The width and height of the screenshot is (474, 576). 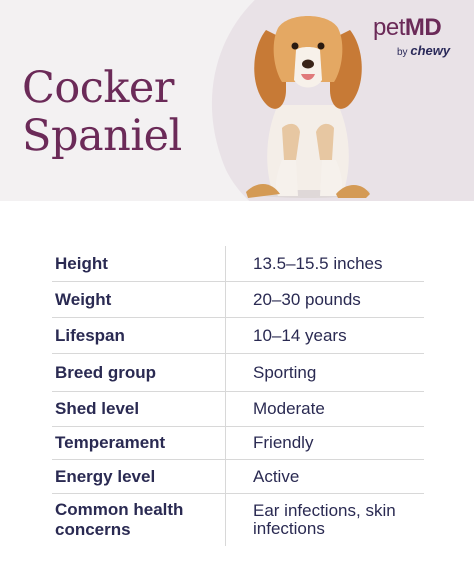 I want to click on petmd-logo: petMD by chewy, so click(x=418, y=38).